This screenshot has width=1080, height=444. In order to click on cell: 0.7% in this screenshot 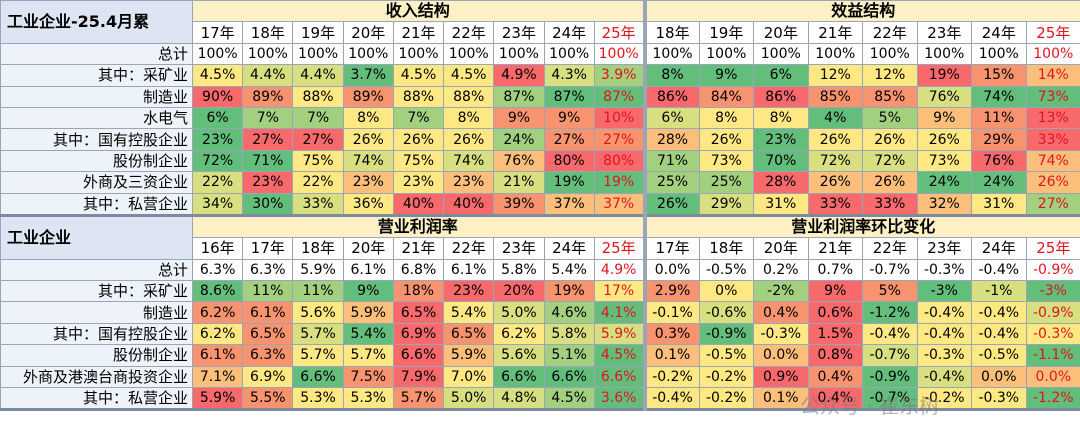, I will do `click(835, 270)`.